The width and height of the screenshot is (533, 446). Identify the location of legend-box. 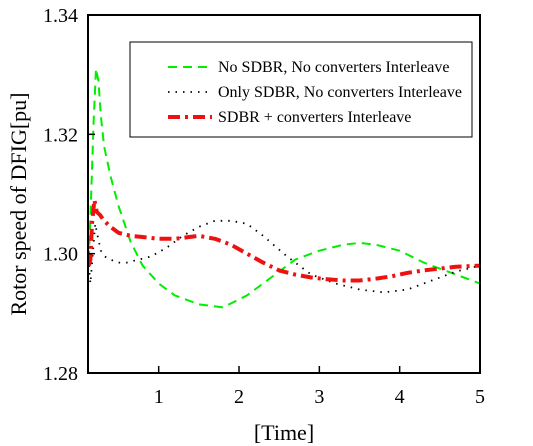
(301, 89).